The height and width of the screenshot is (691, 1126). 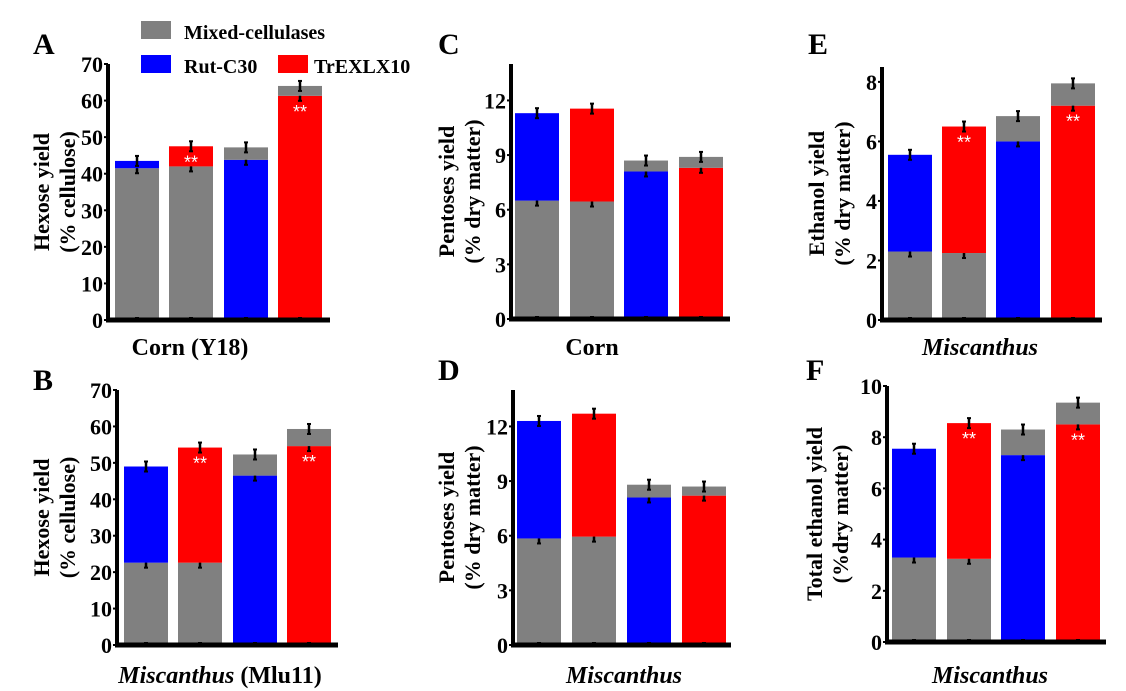 What do you see at coordinates (156, 64) in the screenshot?
I see `legend-swatch-rutc30` at bounding box center [156, 64].